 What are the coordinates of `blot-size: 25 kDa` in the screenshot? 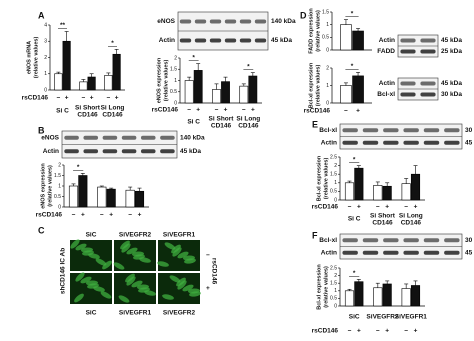 It's located at (451, 51).